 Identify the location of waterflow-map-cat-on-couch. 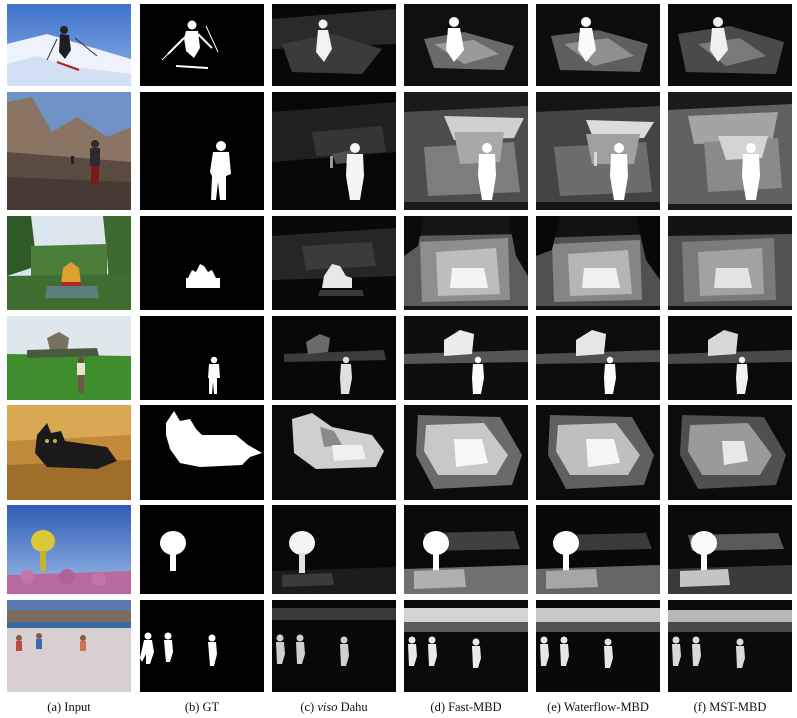
(598, 452).